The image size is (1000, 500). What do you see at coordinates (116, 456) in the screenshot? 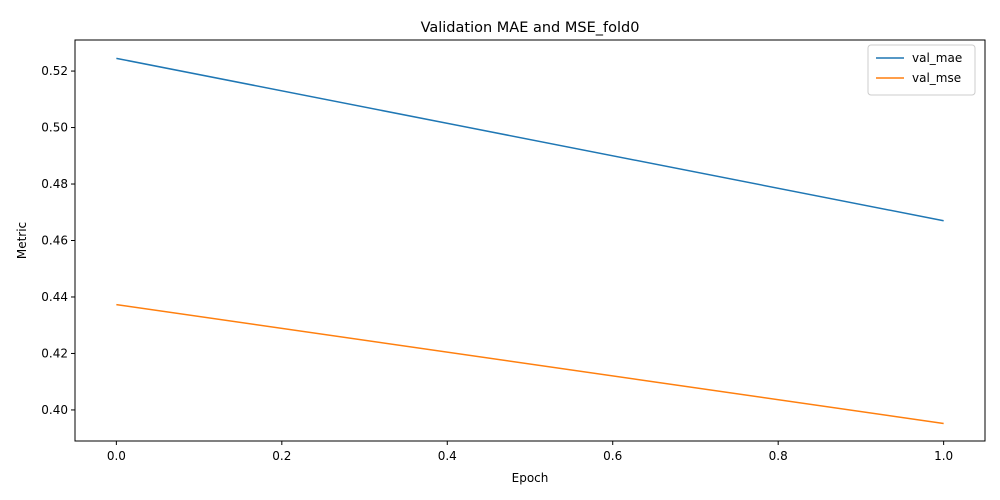
I see `x-tick-label: 0.0` at bounding box center [116, 456].